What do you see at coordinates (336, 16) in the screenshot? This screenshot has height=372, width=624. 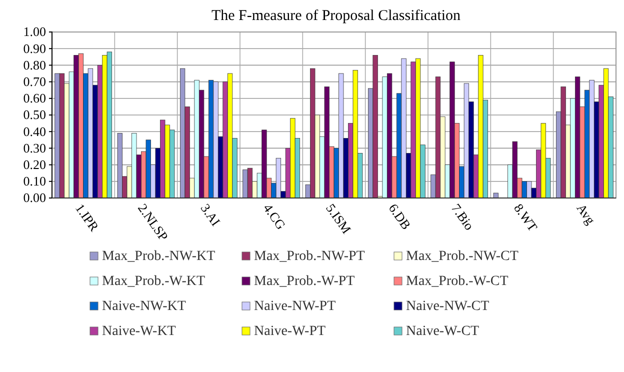 I see `chart-title: The F-measure of Proposal Classification` at bounding box center [336, 16].